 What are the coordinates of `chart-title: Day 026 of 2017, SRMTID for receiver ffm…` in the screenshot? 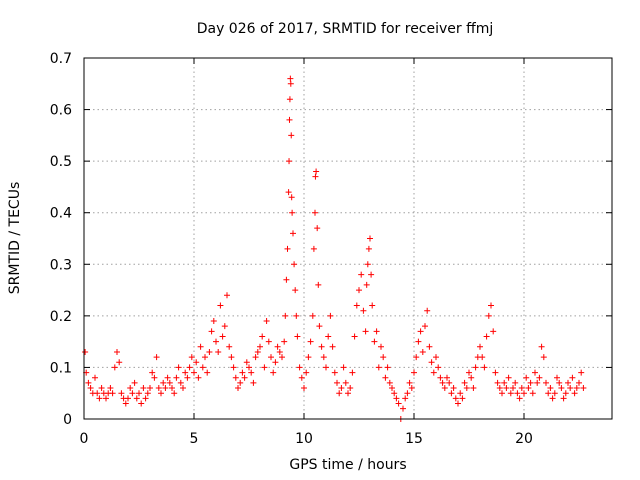 It's located at (345, 29).